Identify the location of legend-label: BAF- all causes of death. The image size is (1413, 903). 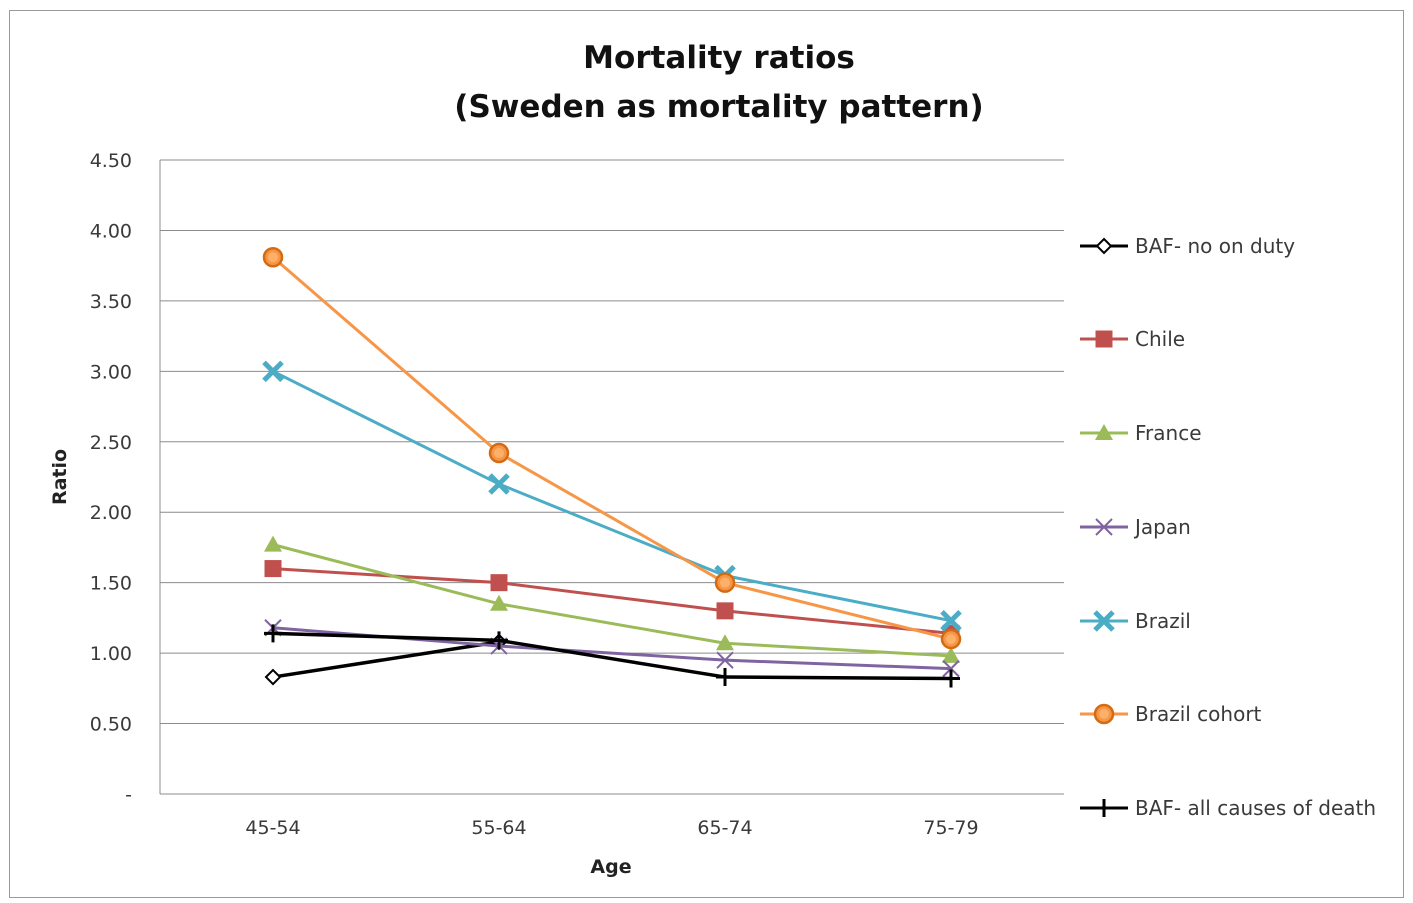
(1255, 808).